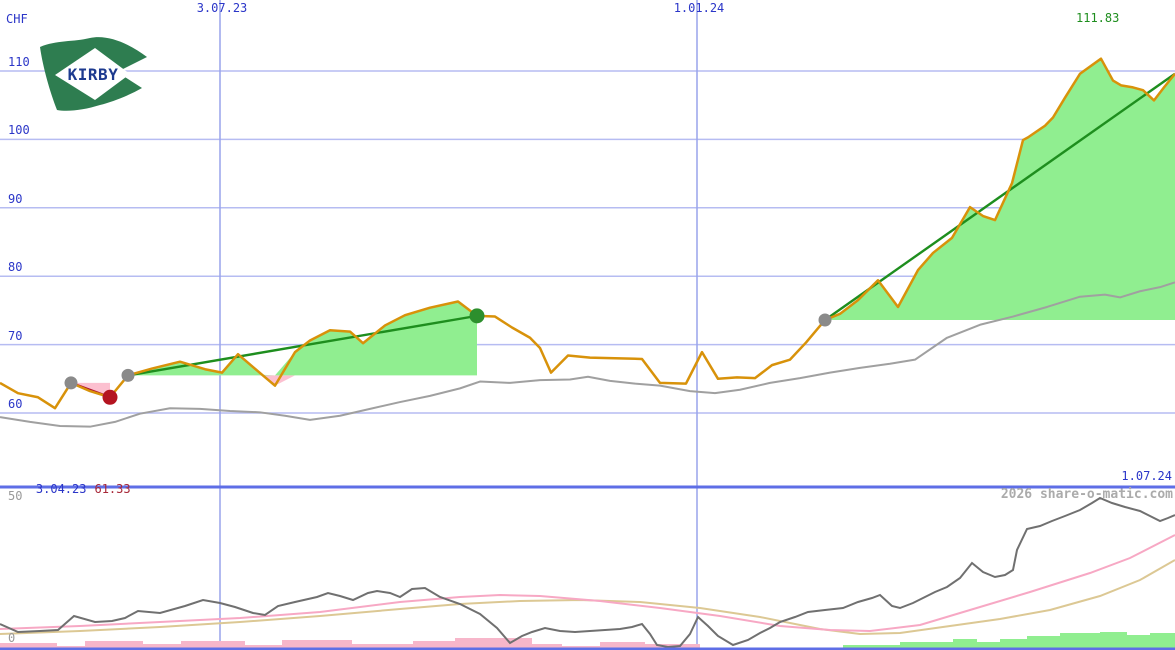  Describe the element at coordinates (61, 489) in the screenshot. I see `start-date-label: 3.04.23` at that location.